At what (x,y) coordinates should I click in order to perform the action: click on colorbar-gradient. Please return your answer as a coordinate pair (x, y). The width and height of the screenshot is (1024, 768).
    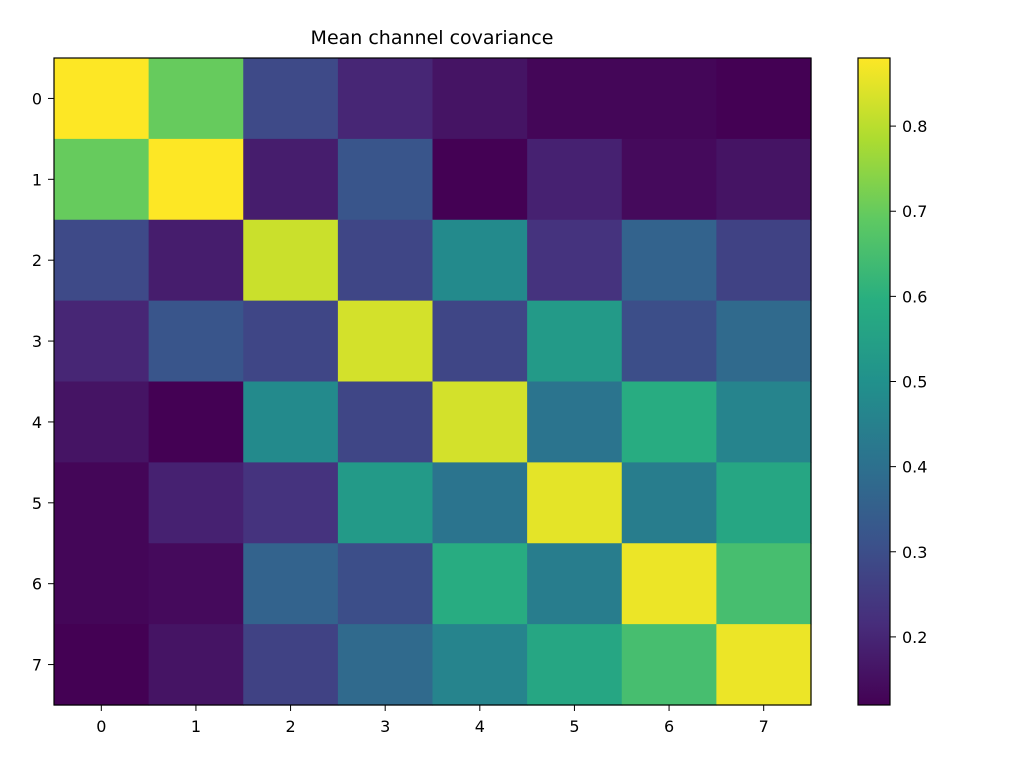
    Looking at the image, I should click on (874, 381).